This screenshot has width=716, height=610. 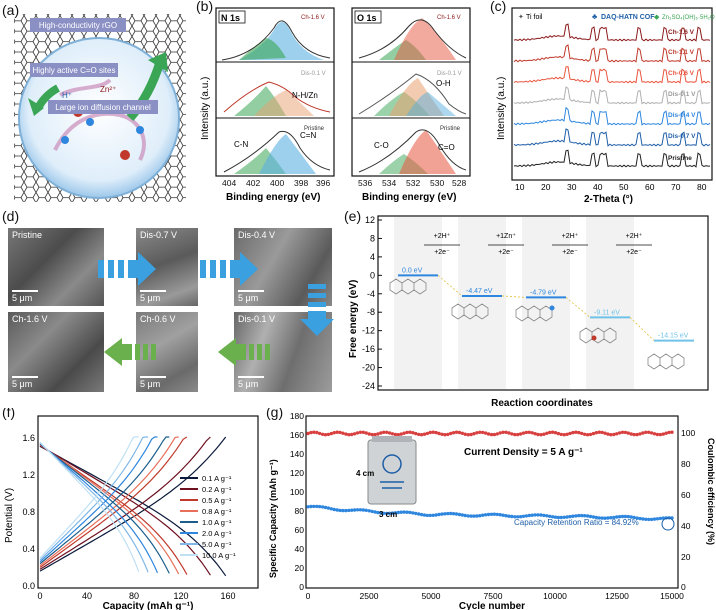 I want to click on step-1-bottom: +2e⁻, so click(x=442, y=252).